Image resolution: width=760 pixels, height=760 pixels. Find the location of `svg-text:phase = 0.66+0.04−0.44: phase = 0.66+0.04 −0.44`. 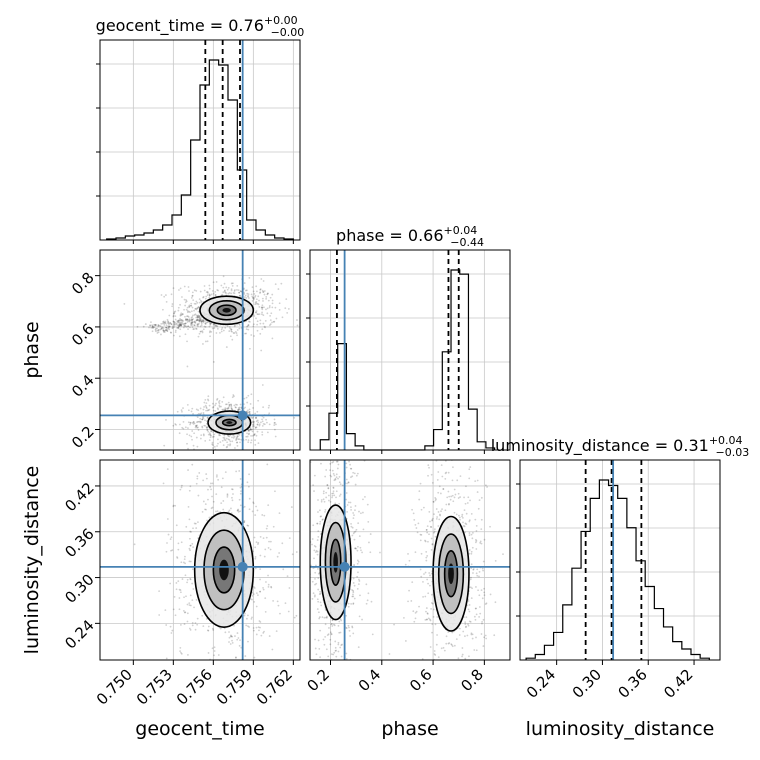

svg-text:phase = 0.66+0.04−0.44: phase = 0.66+0.04 −0.44 is located at coordinates (410, 236).